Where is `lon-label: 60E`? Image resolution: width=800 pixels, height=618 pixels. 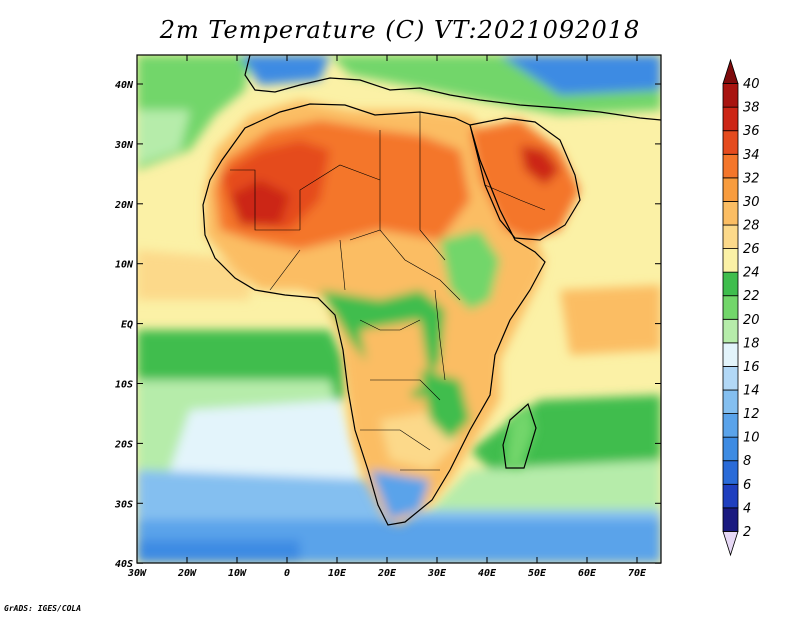
lon-label: 60E is located at coordinates (587, 573).